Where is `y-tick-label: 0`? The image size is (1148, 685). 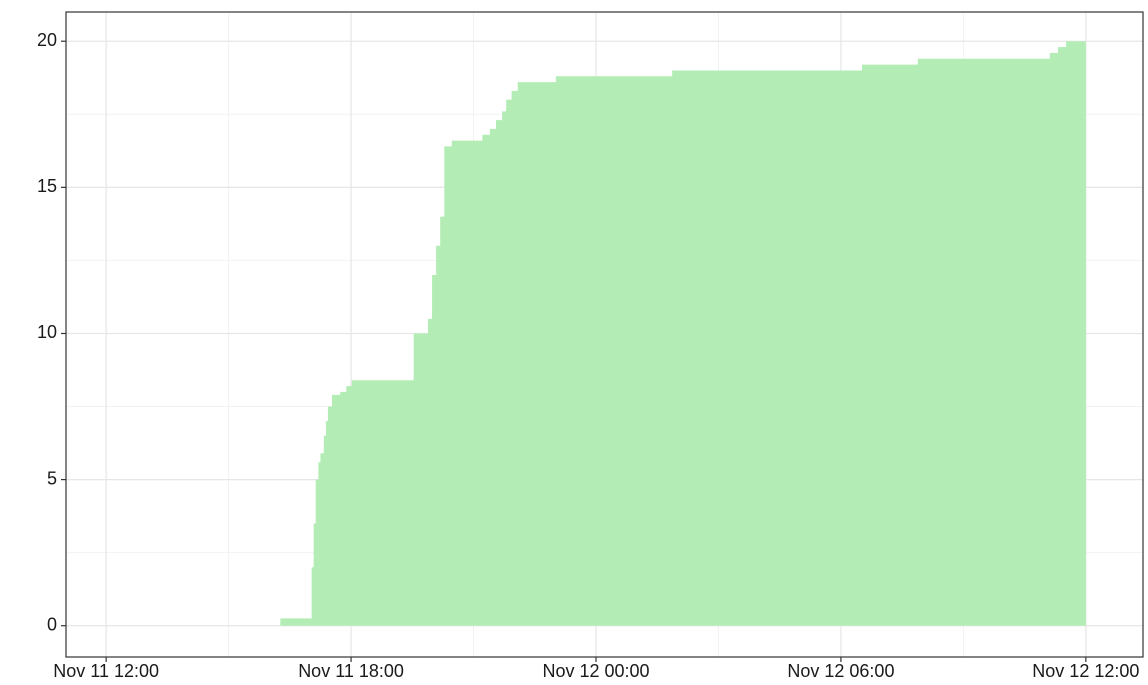
y-tick-label: 0 is located at coordinates (52, 624).